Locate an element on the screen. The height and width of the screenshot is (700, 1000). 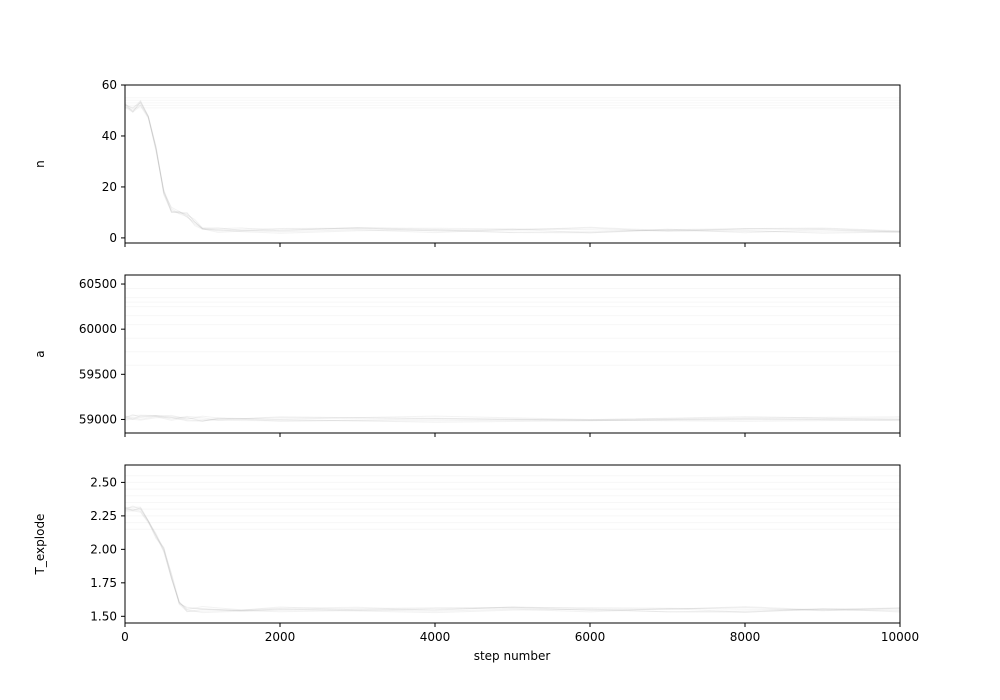
x-axis-label: step number is located at coordinates (512, 656).